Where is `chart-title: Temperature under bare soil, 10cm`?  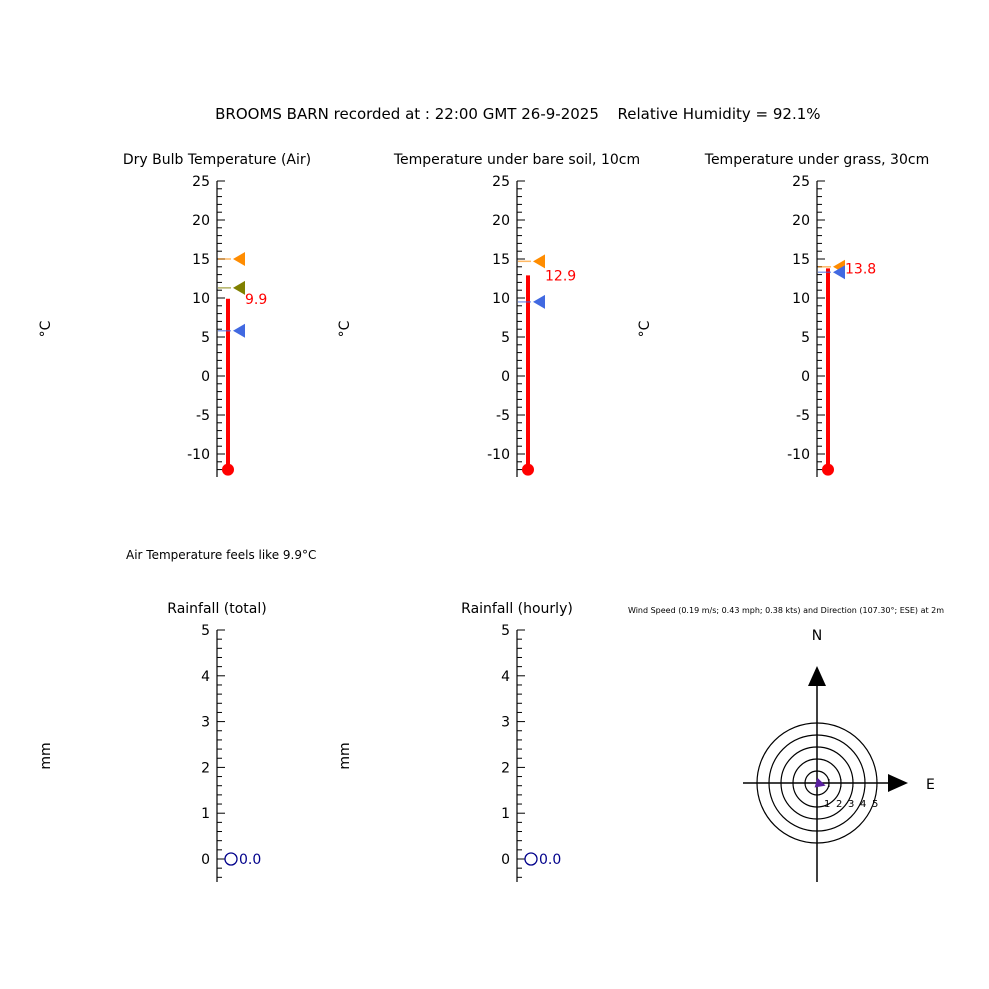
chart-title: Temperature under bare soil, 10cm is located at coordinates (516, 160).